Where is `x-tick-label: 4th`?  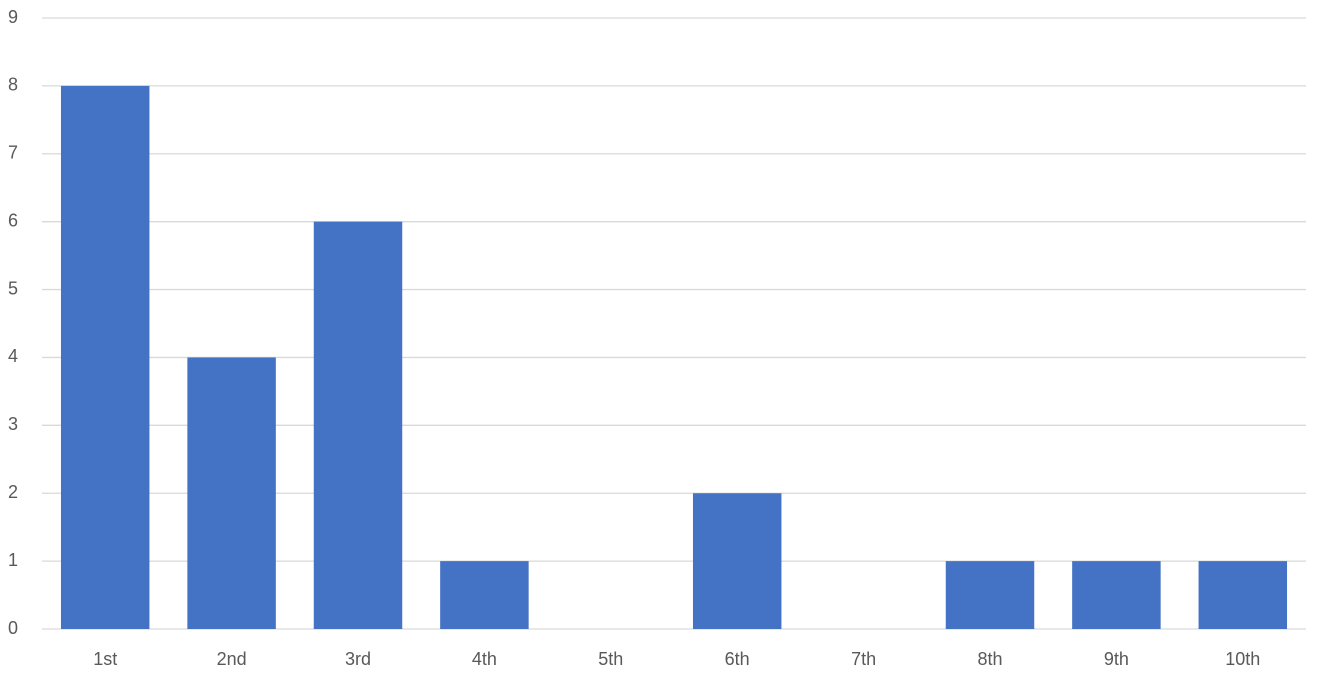 x-tick-label: 4th is located at coordinates (484, 659).